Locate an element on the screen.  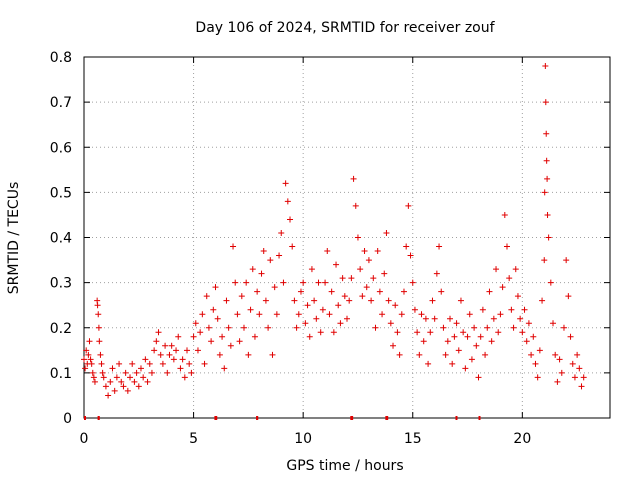
y-tick-label: 0.4 is located at coordinates (61, 239).